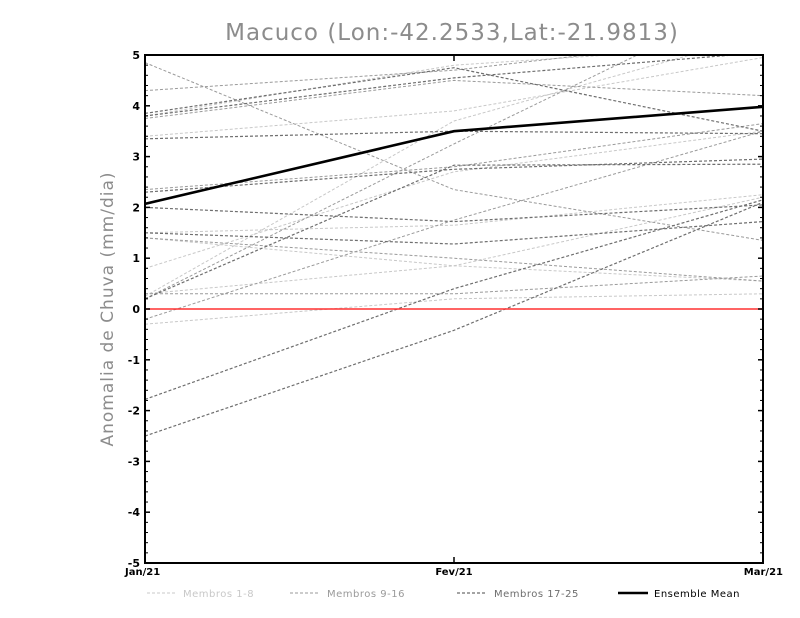 The width and height of the screenshot is (800, 618). What do you see at coordinates (136, 207) in the screenshot?
I see `y-tick-label: 2` at bounding box center [136, 207].